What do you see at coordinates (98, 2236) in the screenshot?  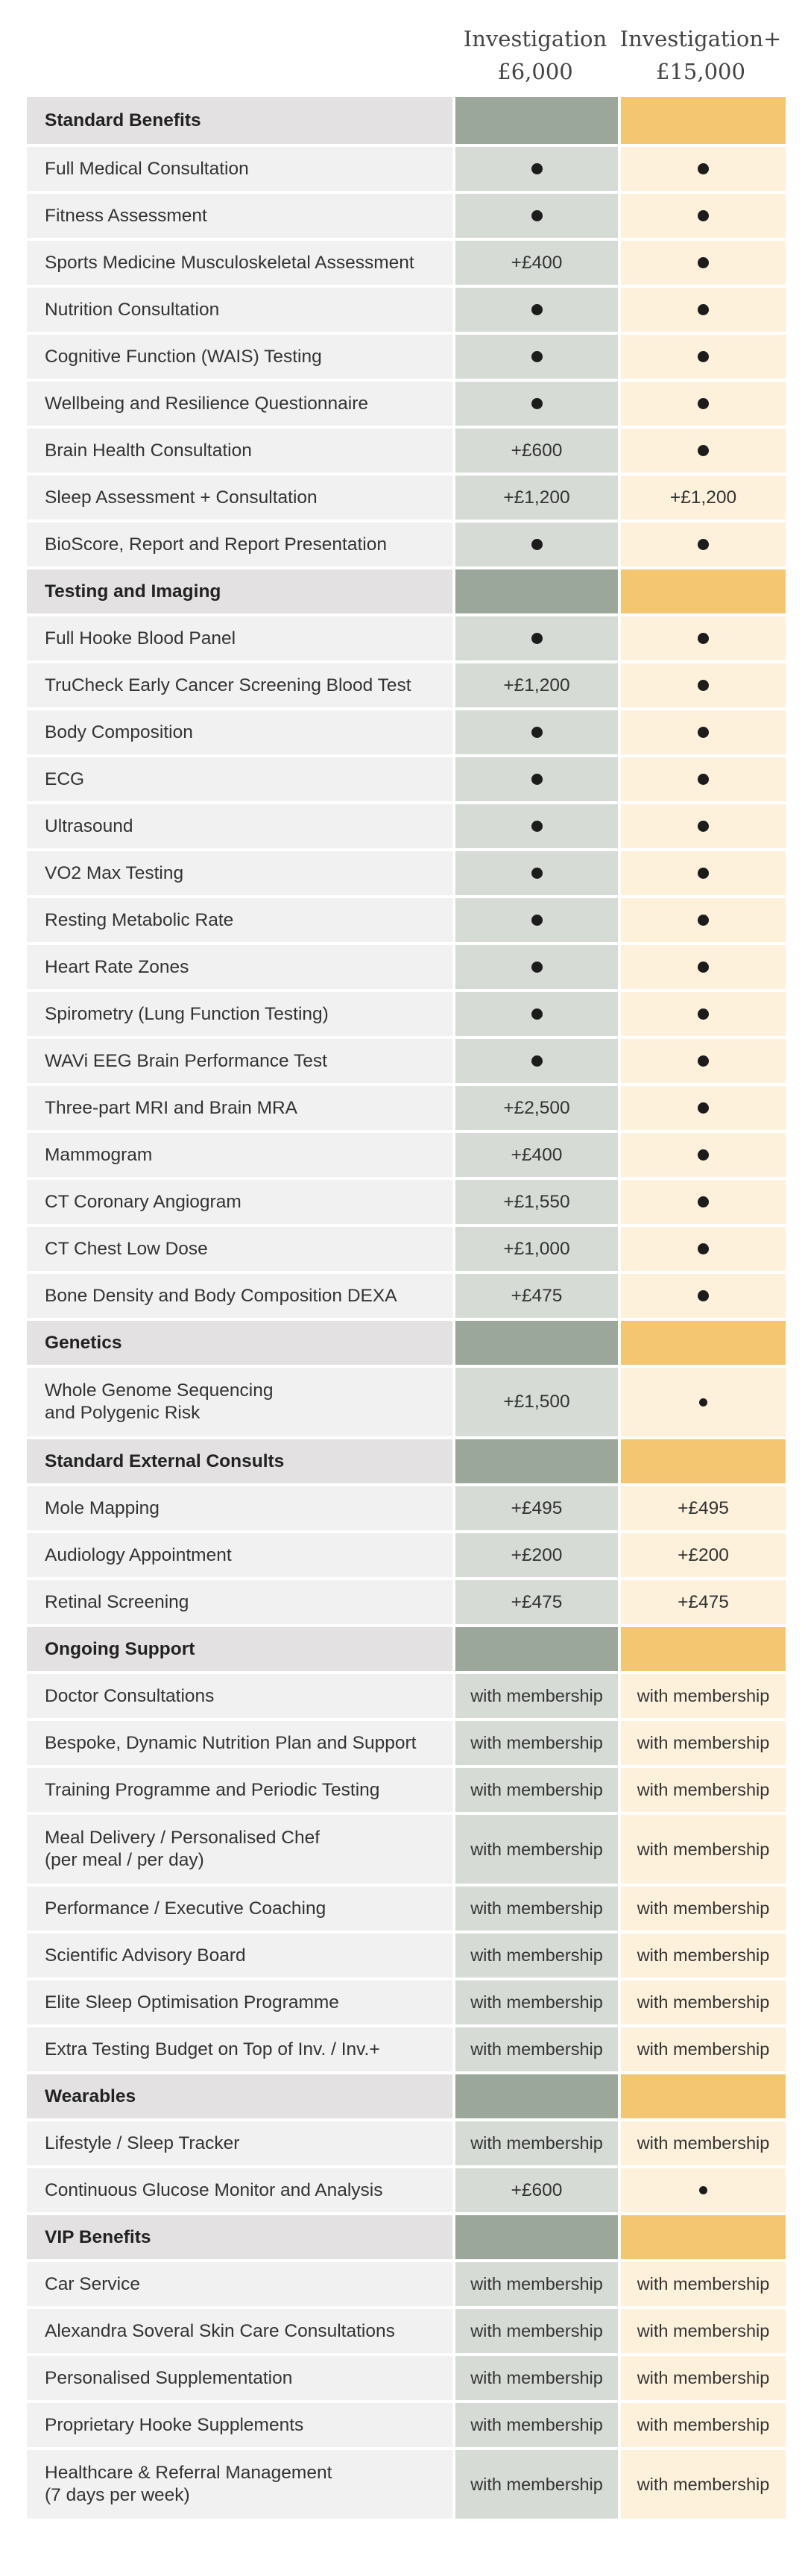 I see `label-text: VIP Benefits` at bounding box center [98, 2236].